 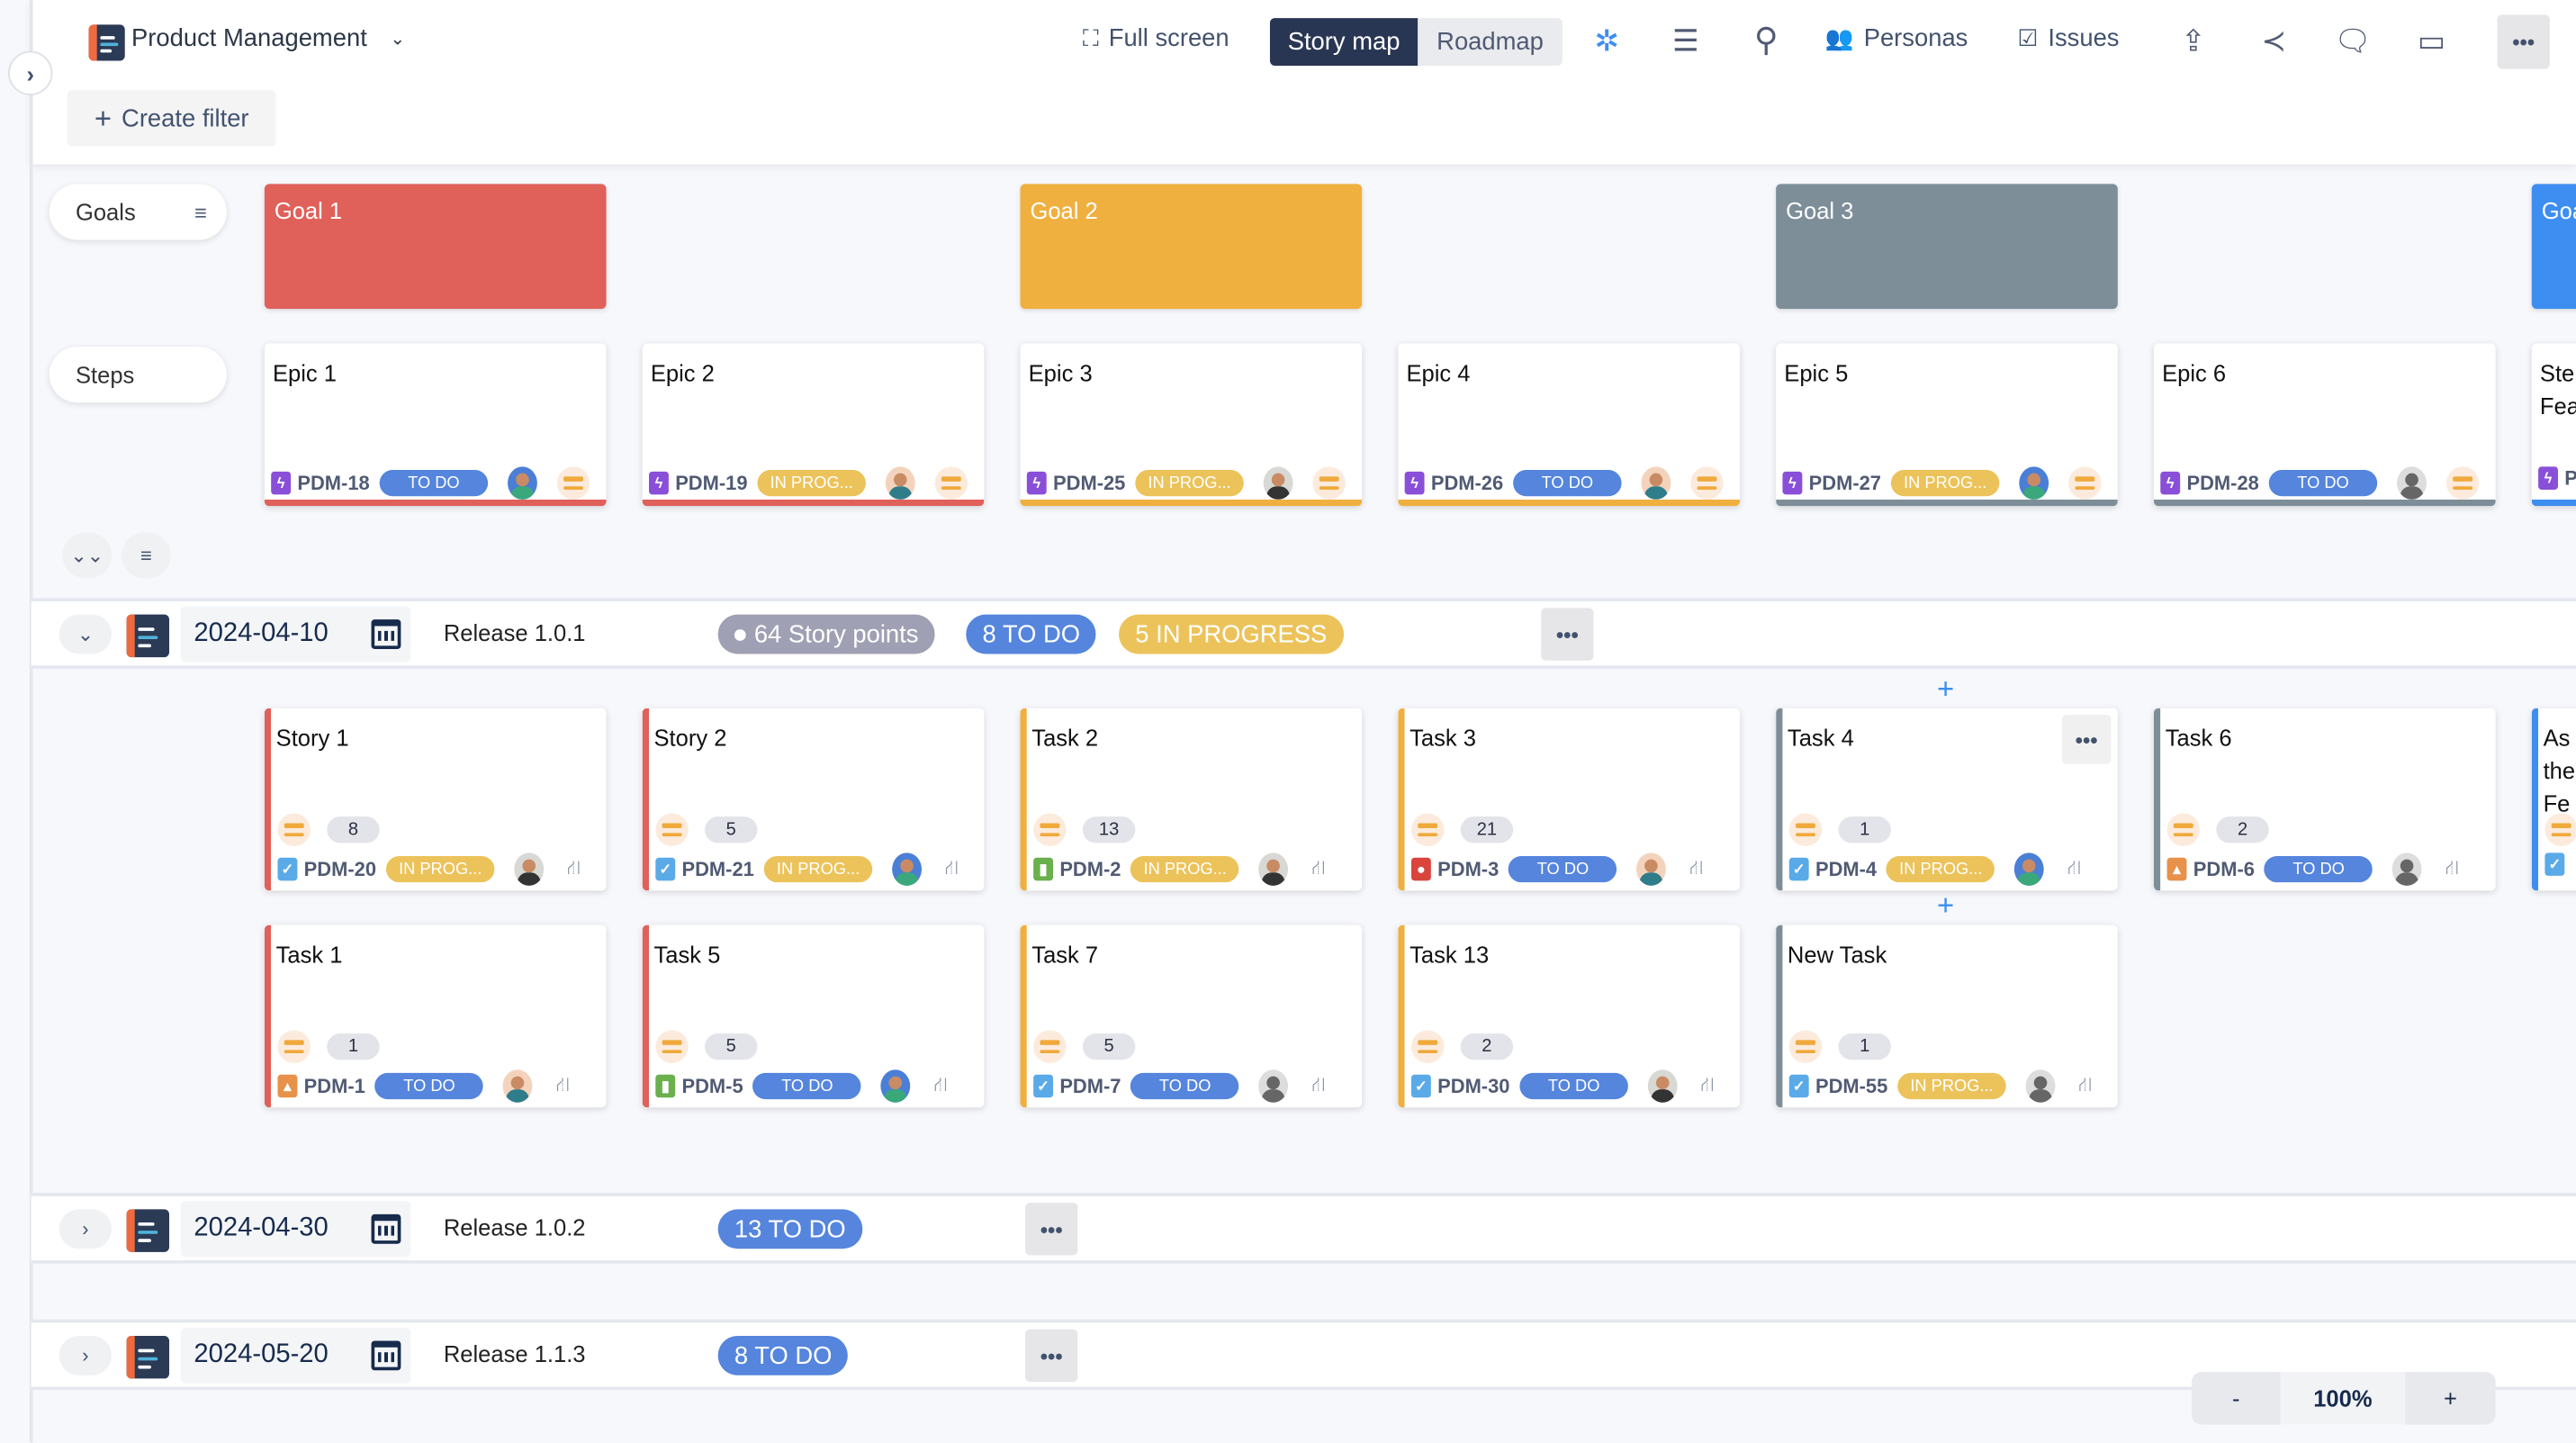 I want to click on story-points: 2, so click(x=1487, y=1047).